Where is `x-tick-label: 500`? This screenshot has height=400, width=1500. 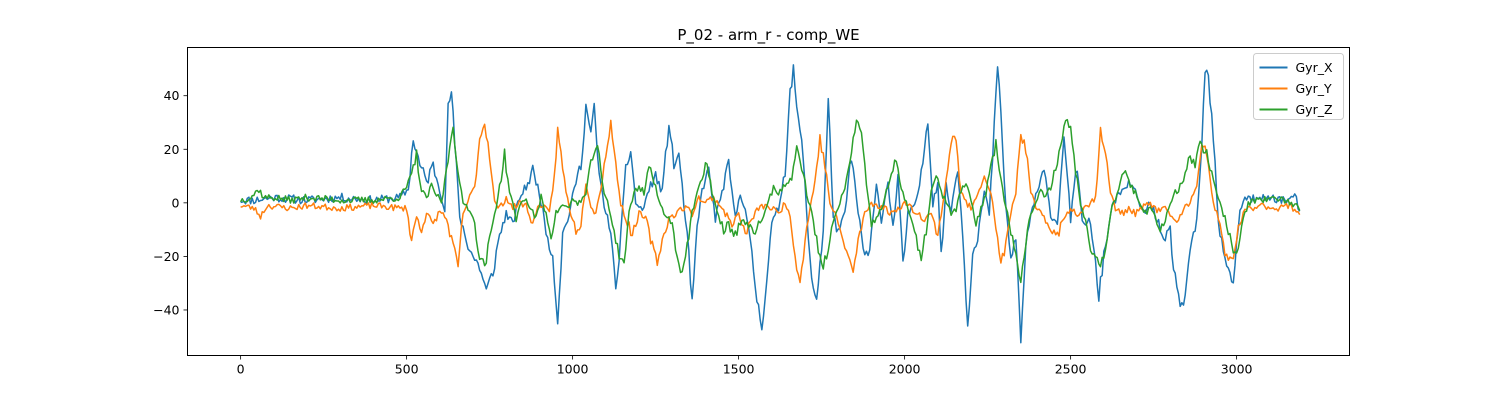 x-tick-label: 500 is located at coordinates (407, 369).